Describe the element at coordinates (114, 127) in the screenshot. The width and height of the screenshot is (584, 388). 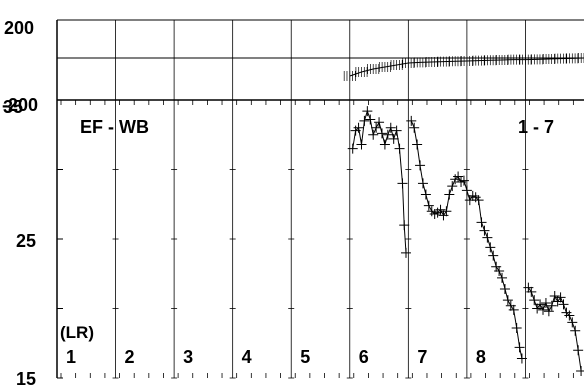
I see `panel-title: EF - WB` at that location.